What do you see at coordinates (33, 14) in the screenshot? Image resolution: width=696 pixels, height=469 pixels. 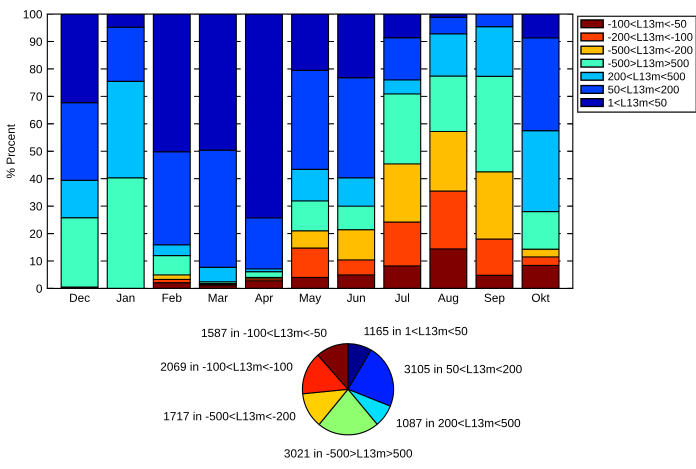 I see `y-tick-label: 100` at bounding box center [33, 14].